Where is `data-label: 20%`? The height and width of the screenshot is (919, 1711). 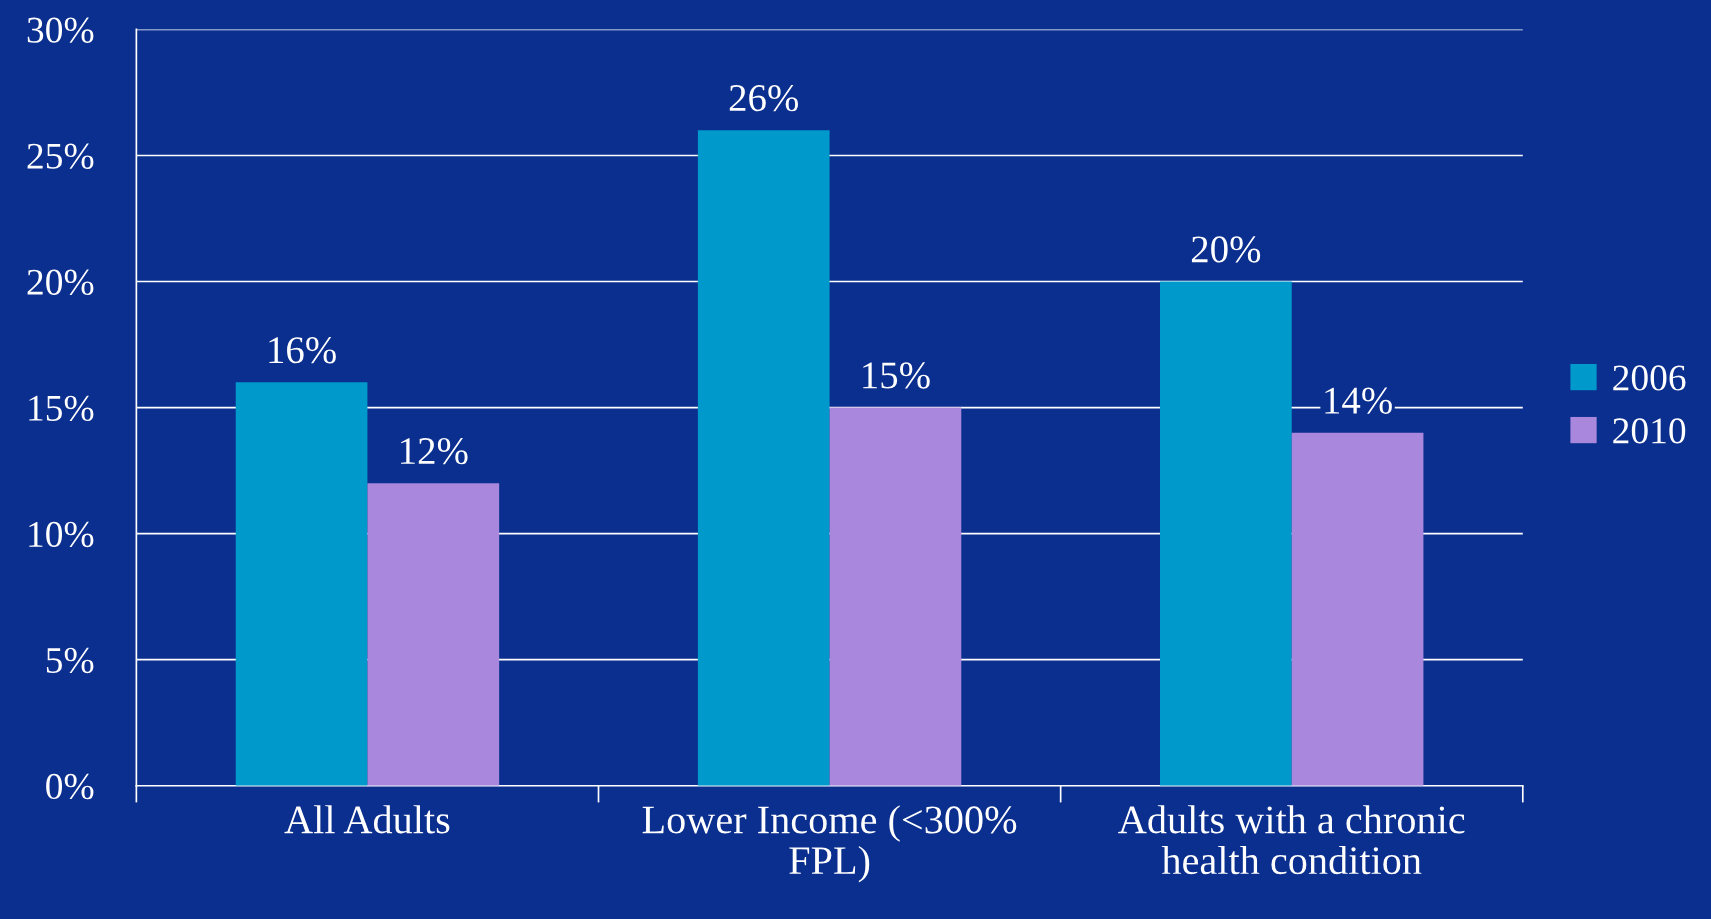
data-label: 20% is located at coordinates (1226, 249).